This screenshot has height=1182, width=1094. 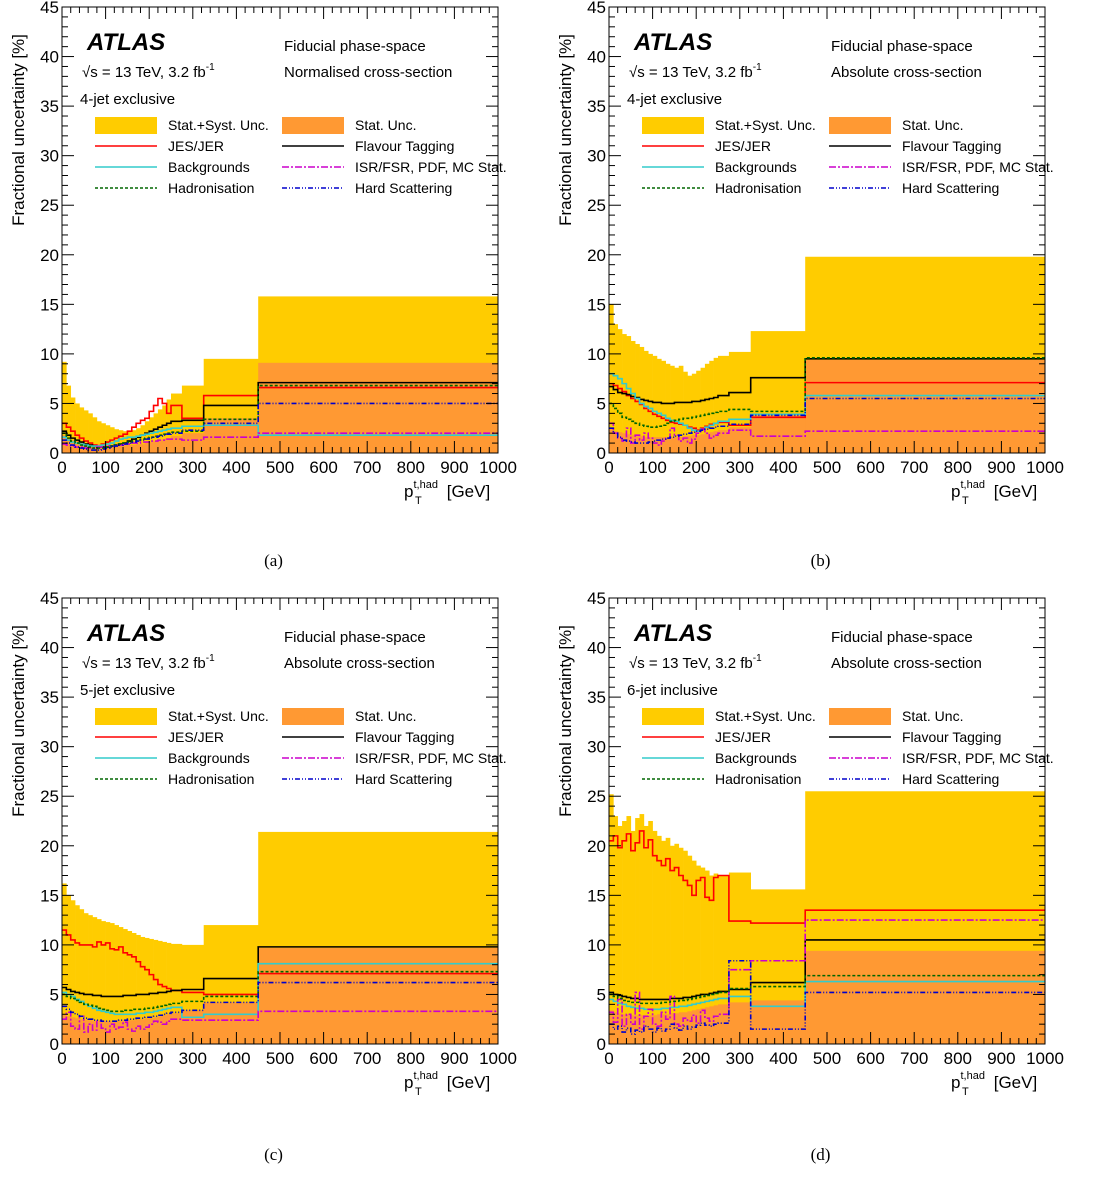 What do you see at coordinates (127, 690) in the screenshot?
I see `jet-selection-label: 5-jet exclusive` at bounding box center [127, 690].